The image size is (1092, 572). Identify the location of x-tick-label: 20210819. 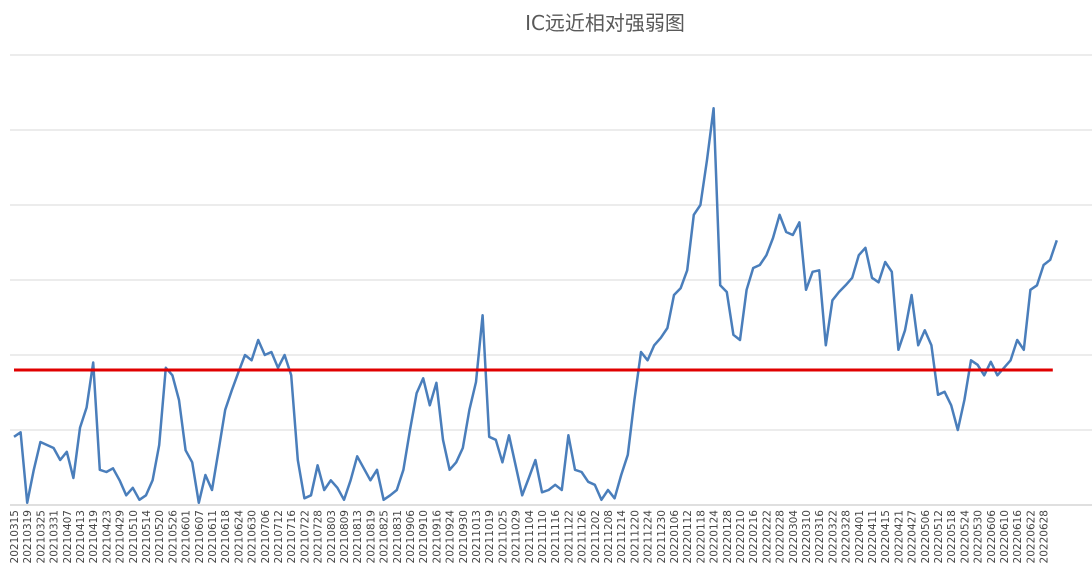
(371, 536).